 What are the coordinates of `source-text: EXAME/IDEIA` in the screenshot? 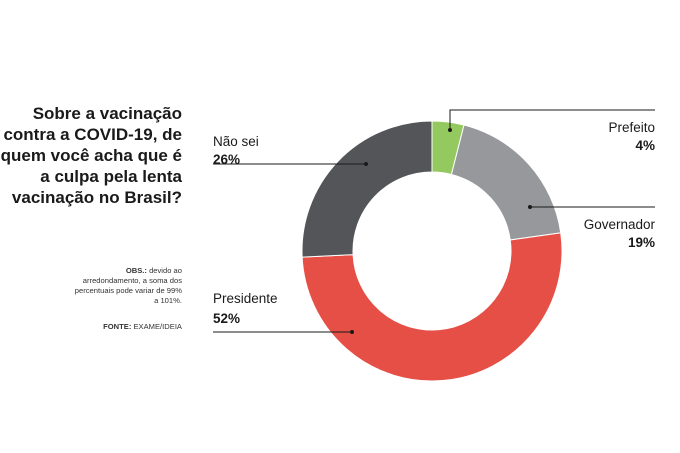 It's located at (156, 326).